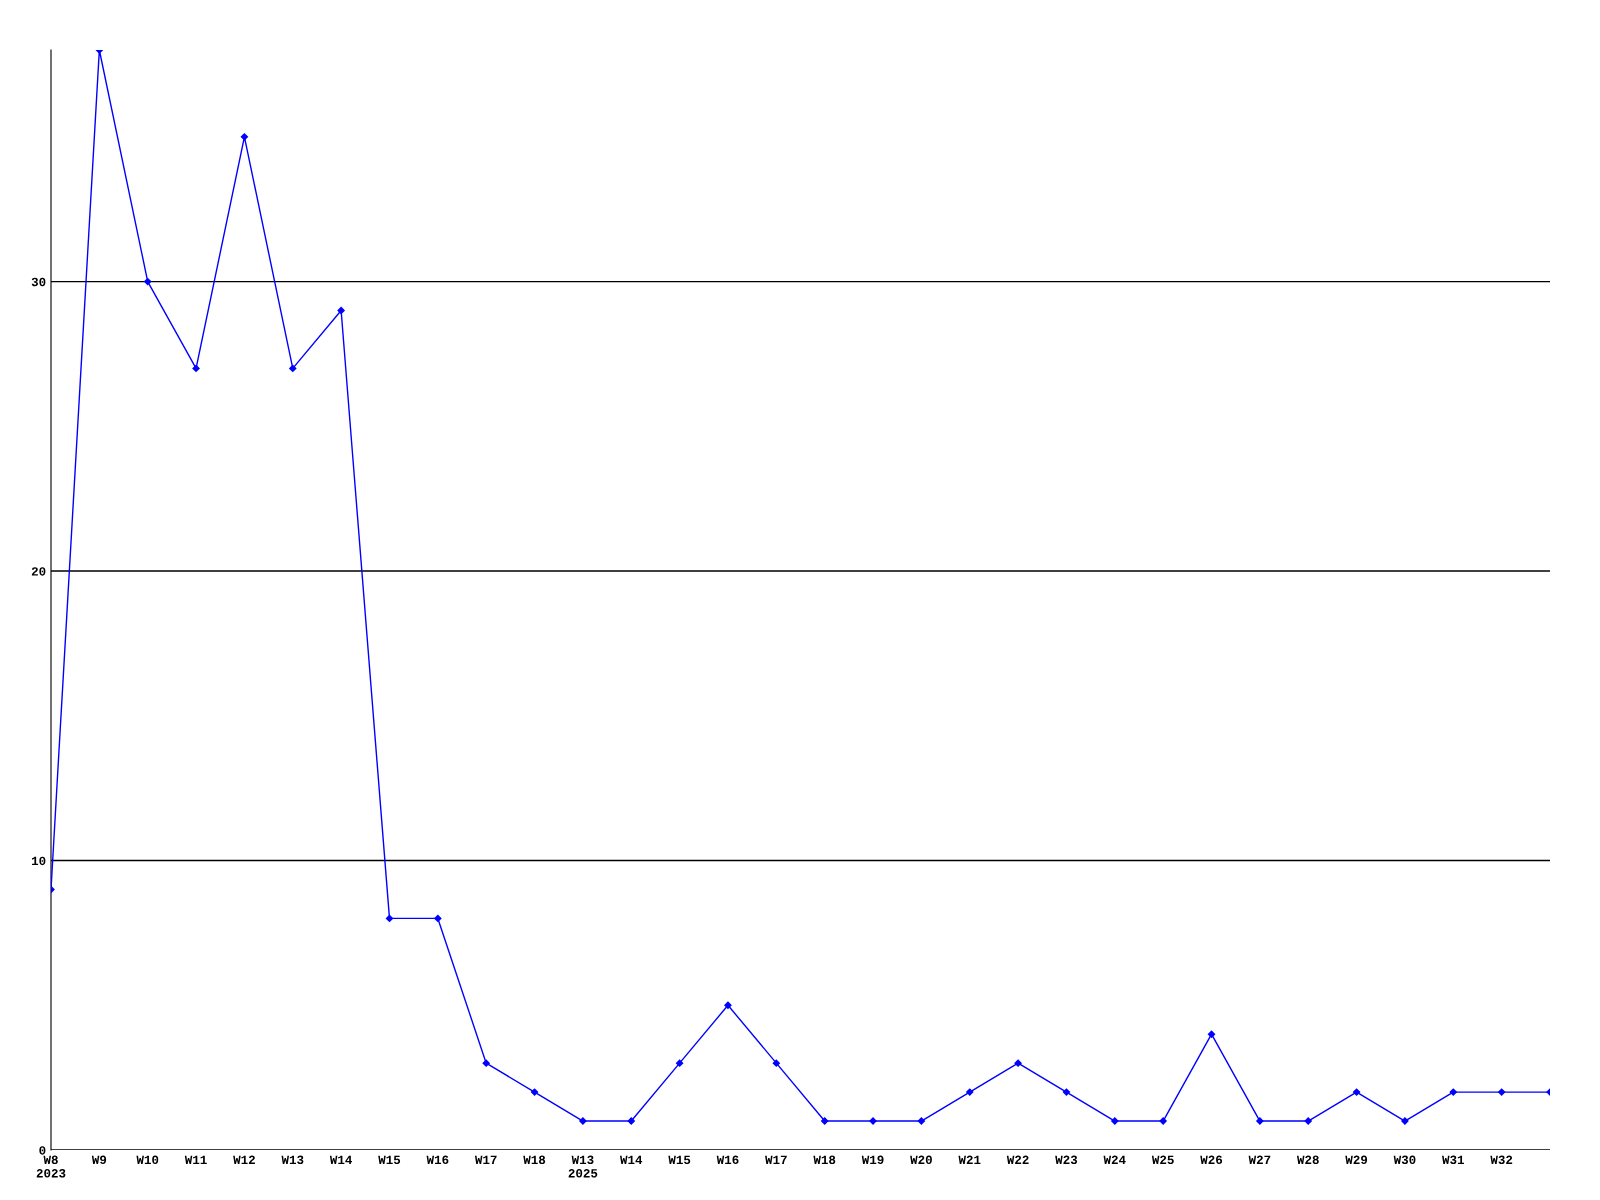  Describe the element at coordinates (1211, 1160) in the screenshot. I see `x-tick-label: W26` at that location.